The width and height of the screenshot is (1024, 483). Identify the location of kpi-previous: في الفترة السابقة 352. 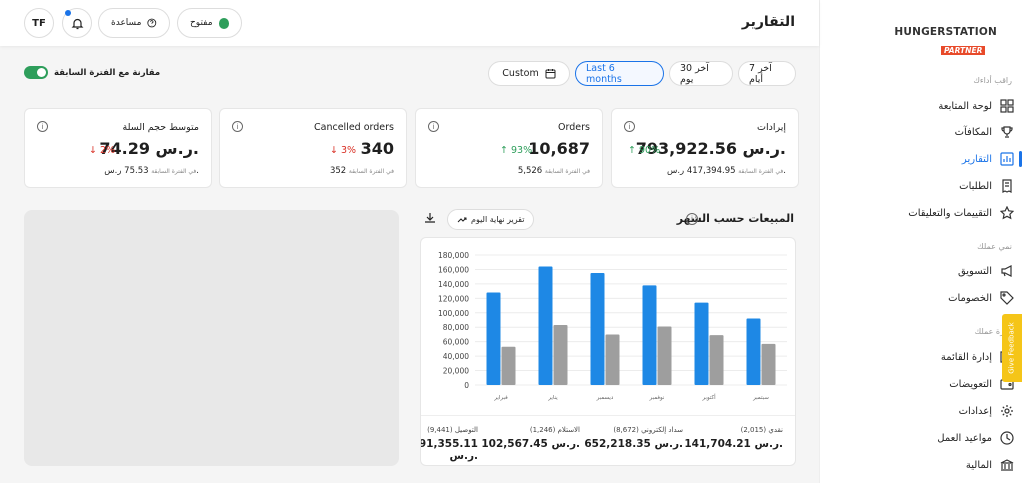
(361, 171).